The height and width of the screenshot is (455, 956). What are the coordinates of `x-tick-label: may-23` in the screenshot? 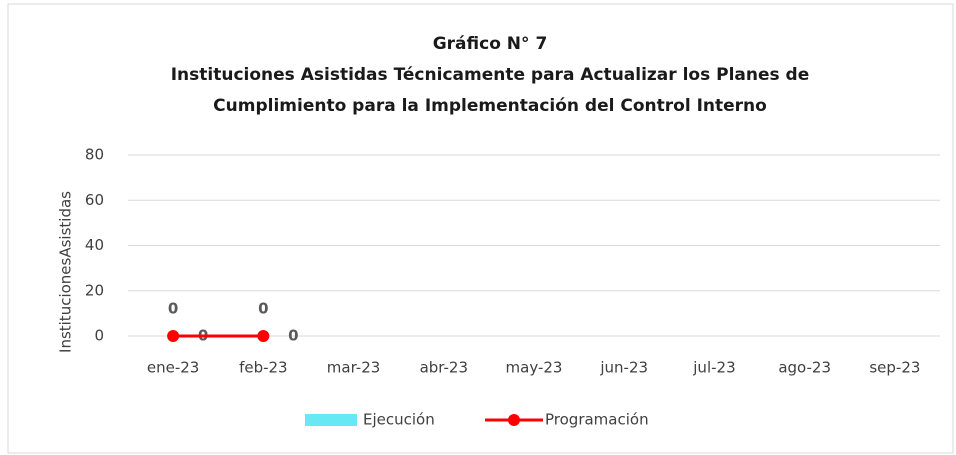 It's located at (534, 368).